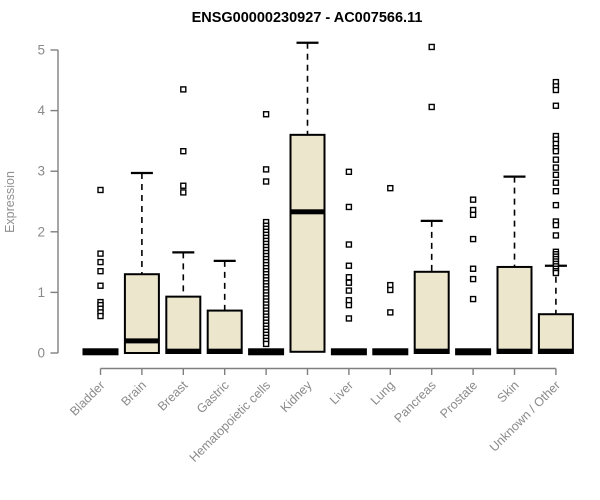 This screenshot has height=500, width=600. What do you see at coordinates (415, 401) in the screenshot?
I see `x-tick-label: Pancreas` at bounding box center [415, 401].